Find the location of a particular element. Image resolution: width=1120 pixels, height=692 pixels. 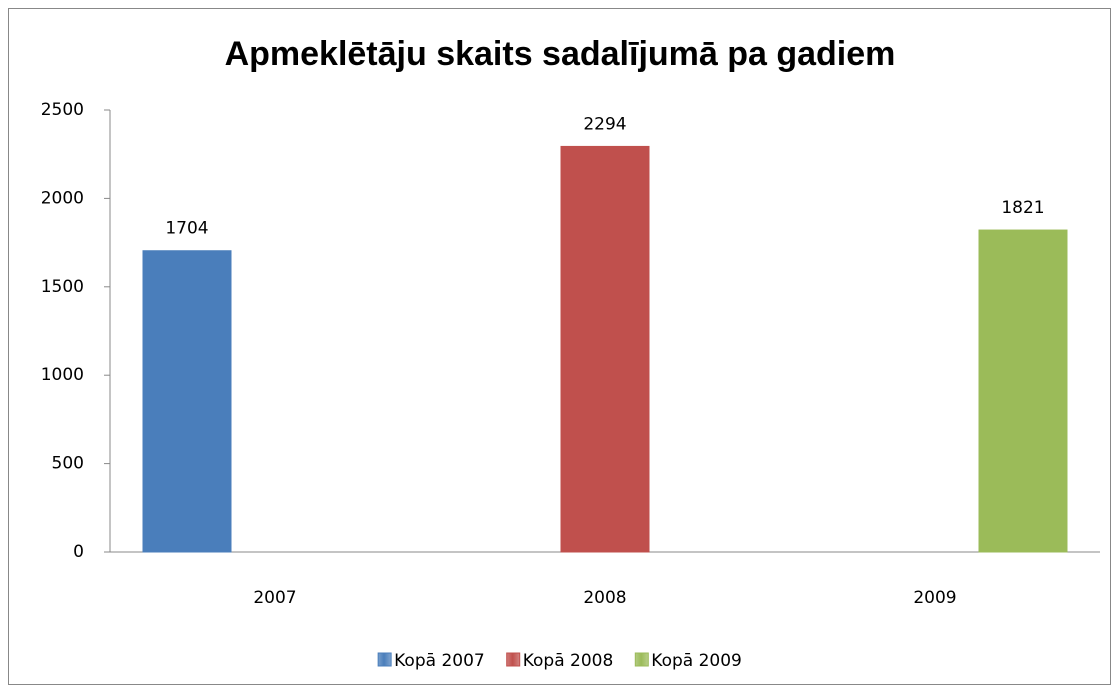

y-tick-label: 0 is located at coordinates (78, 552).